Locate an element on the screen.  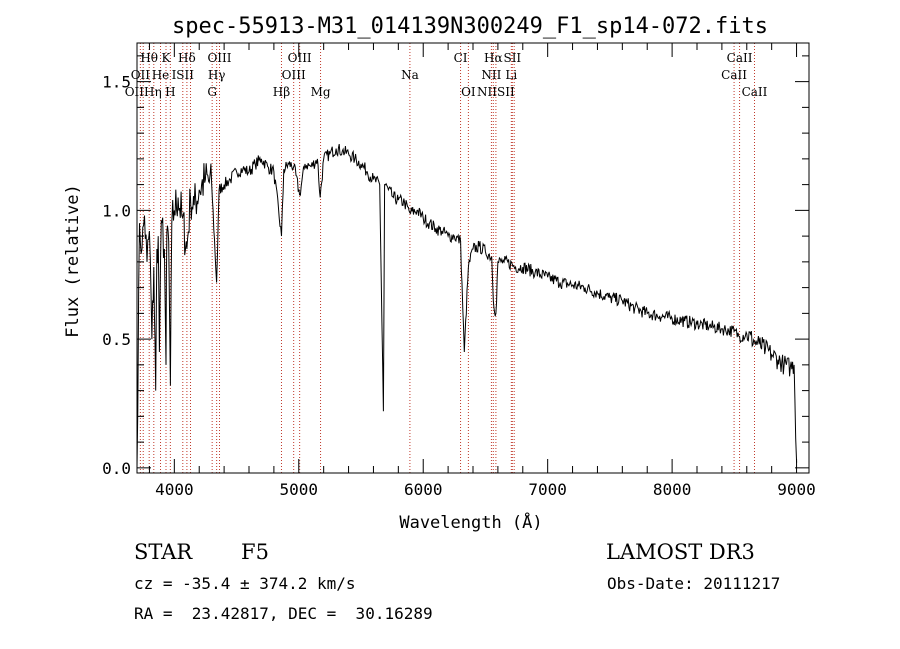
line-marker-label: OIIHη is located at coordinates (143, 92).